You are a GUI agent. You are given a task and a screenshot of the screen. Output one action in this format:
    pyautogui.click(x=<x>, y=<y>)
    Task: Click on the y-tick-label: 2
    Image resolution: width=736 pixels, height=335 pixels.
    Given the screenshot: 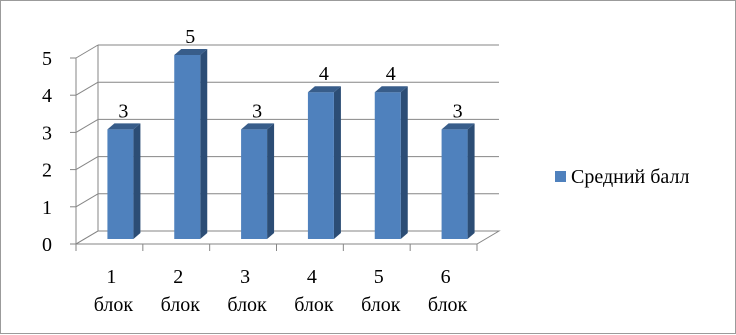 What is the action you would take?
    pyautogui.click(x=47, y=171)
    